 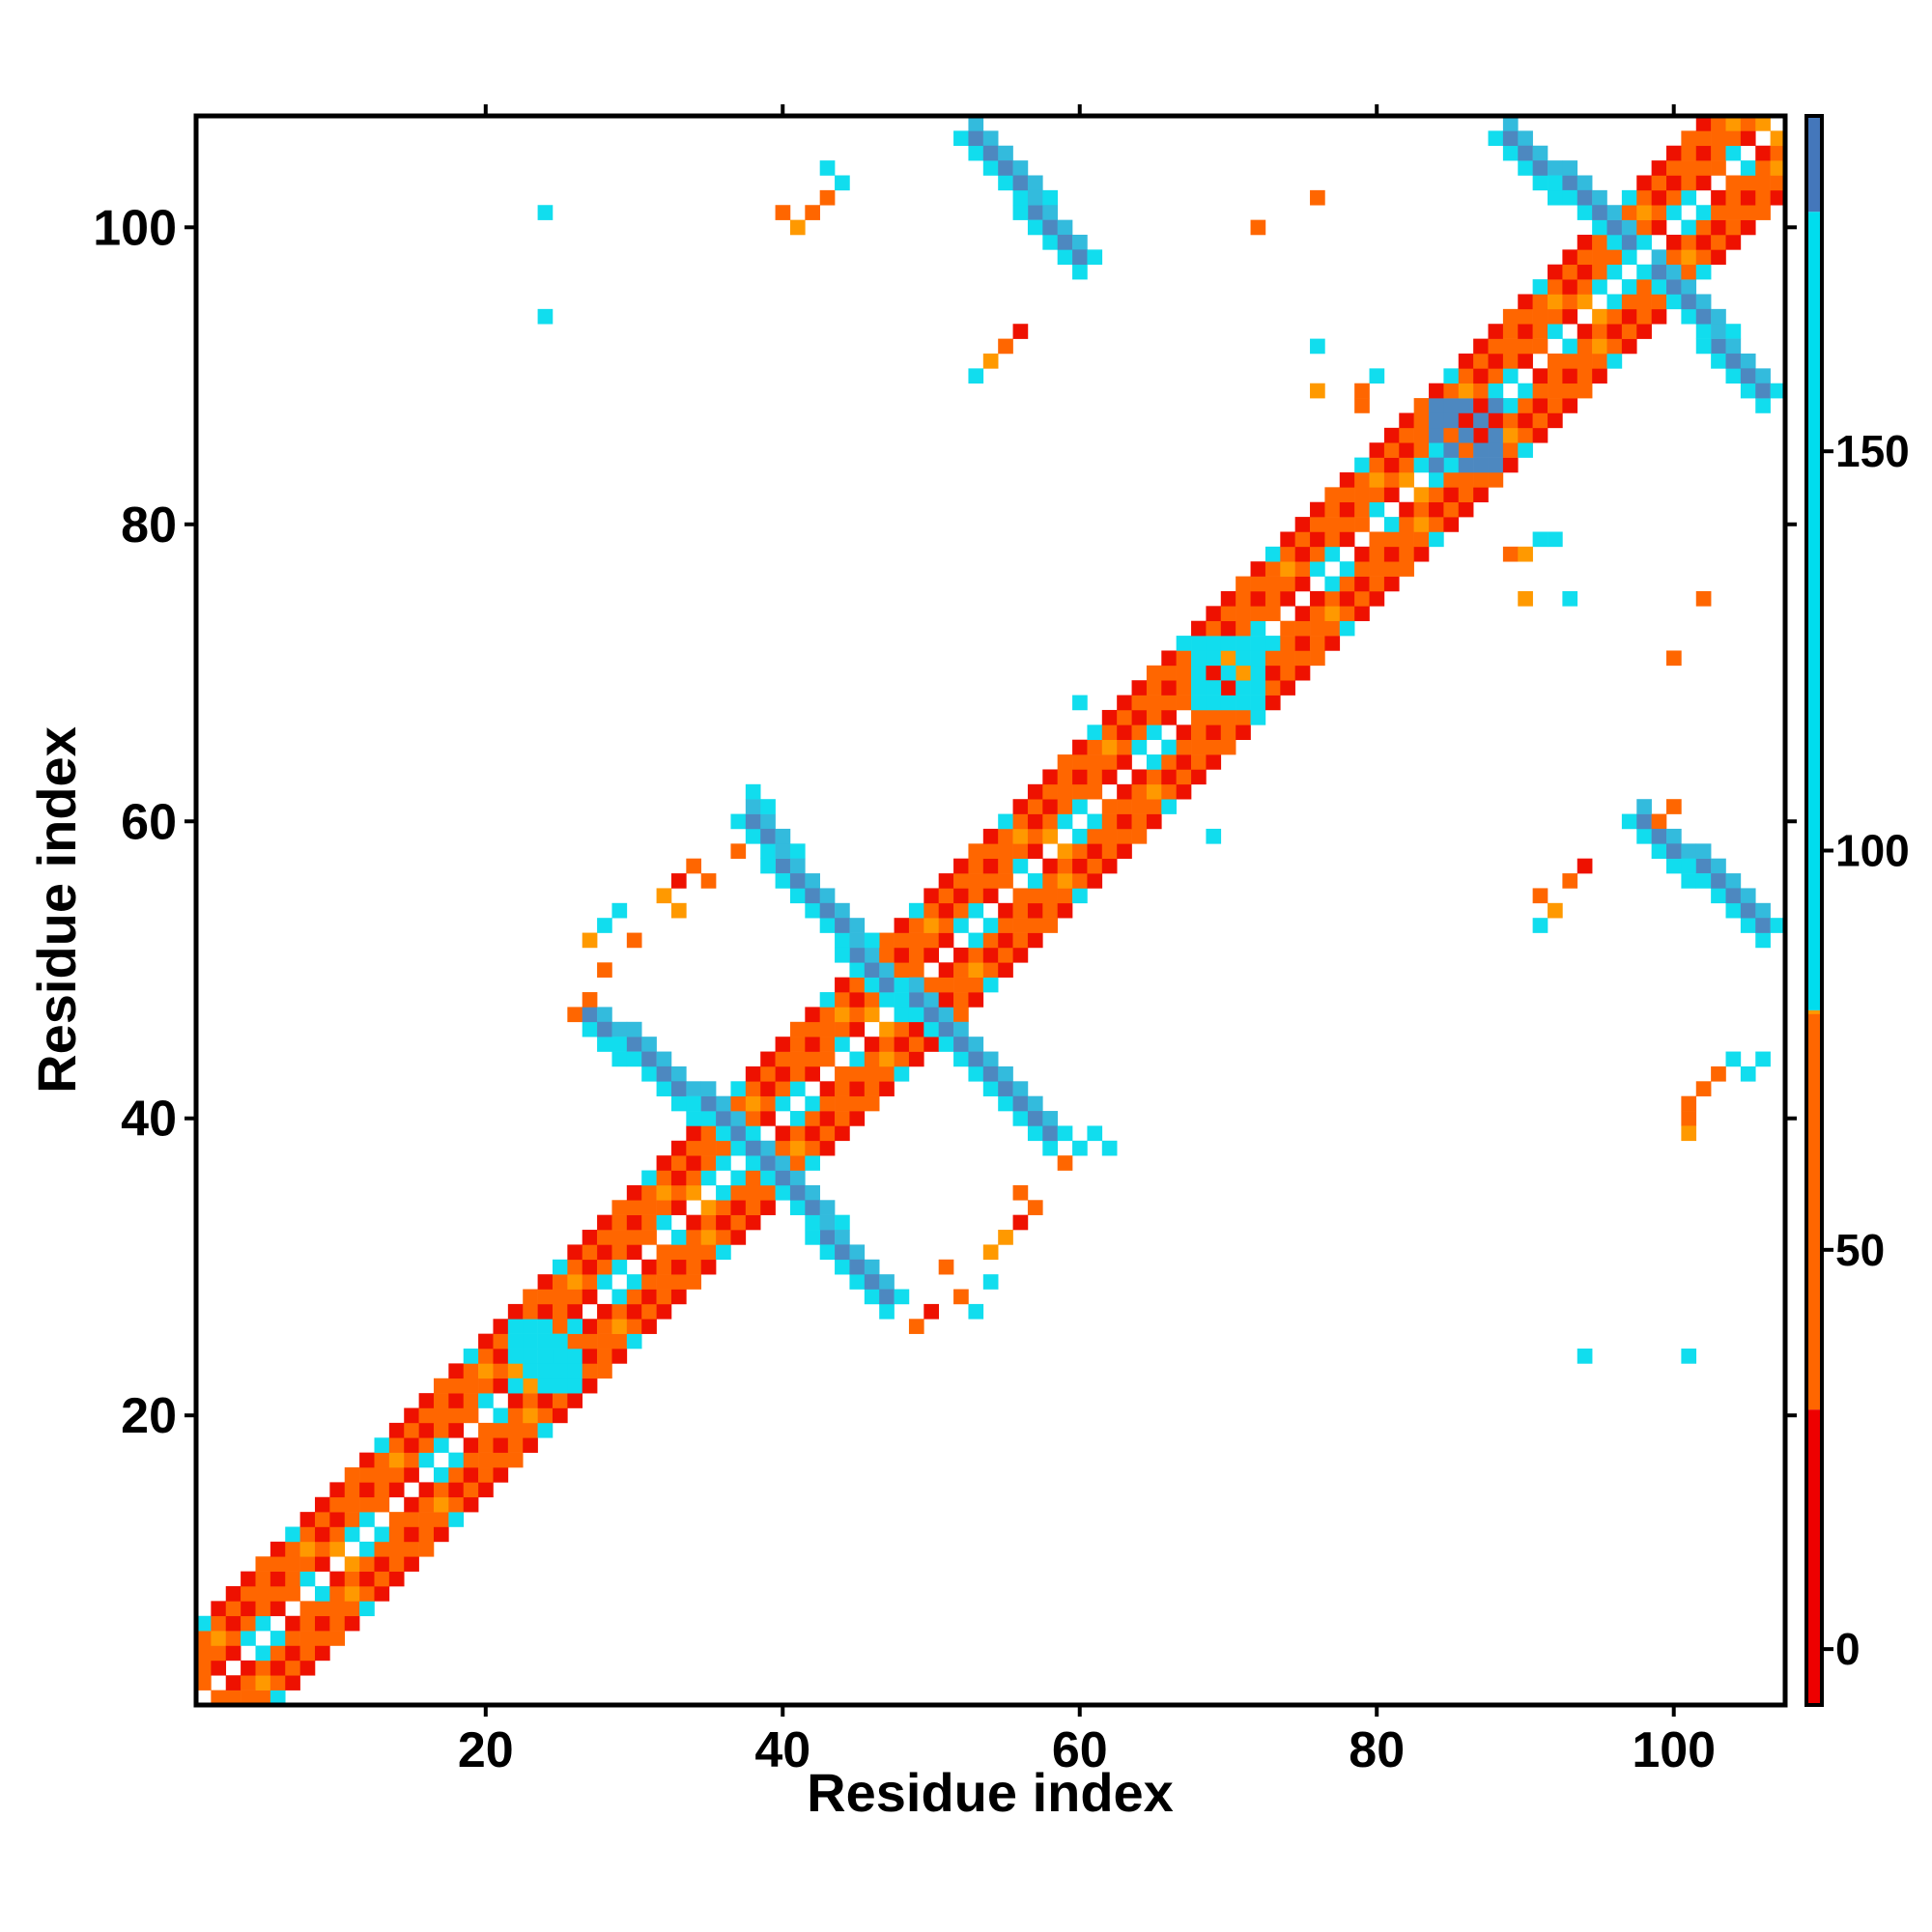 What do you see at coordinates (1857, 910) in the screenshot?
I see `colorbar: 0 50 100 150` at bounding box center [1857, 910].